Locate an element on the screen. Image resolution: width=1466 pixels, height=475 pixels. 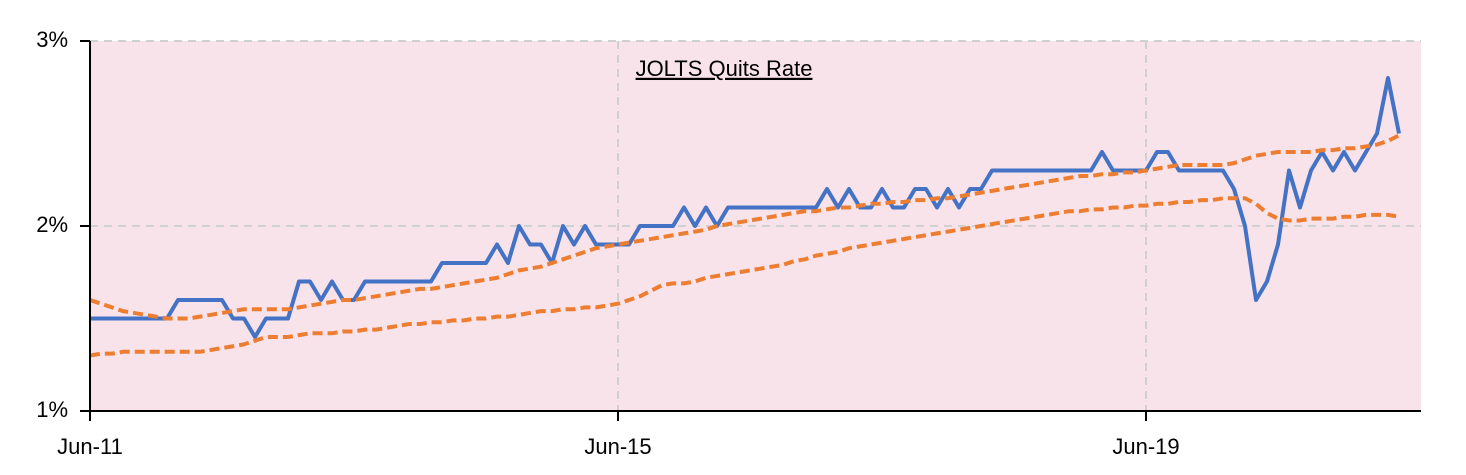
x-tick-label: Jun-15 is located at coordinates (617, 446).